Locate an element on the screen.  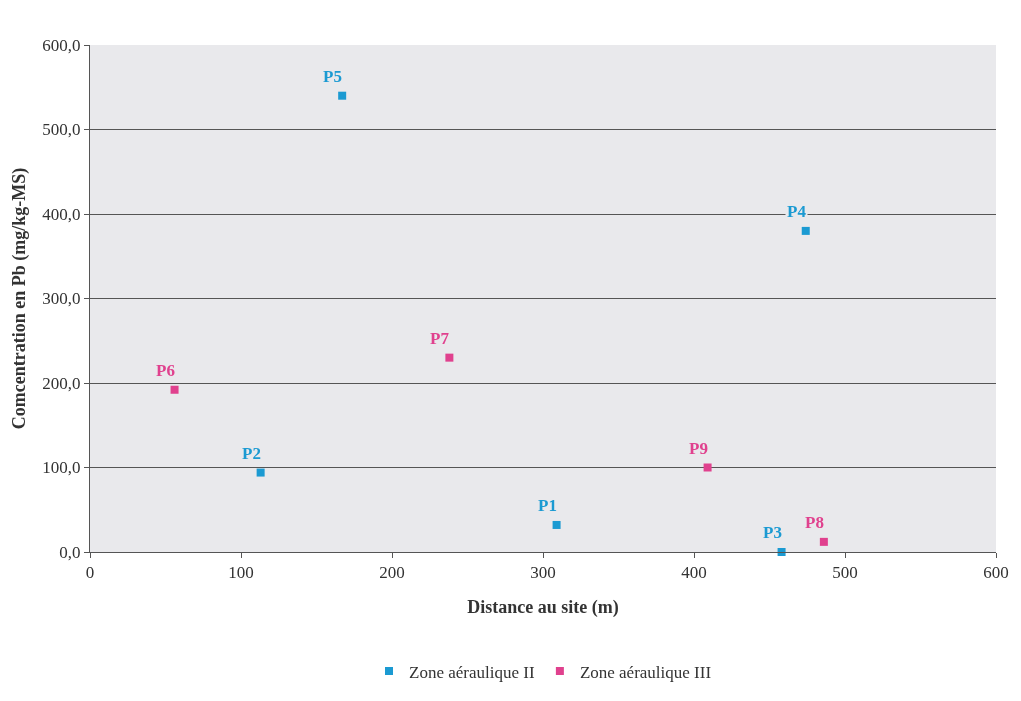
y-tick-label: 400,0 is located at coordinates (61, 214).